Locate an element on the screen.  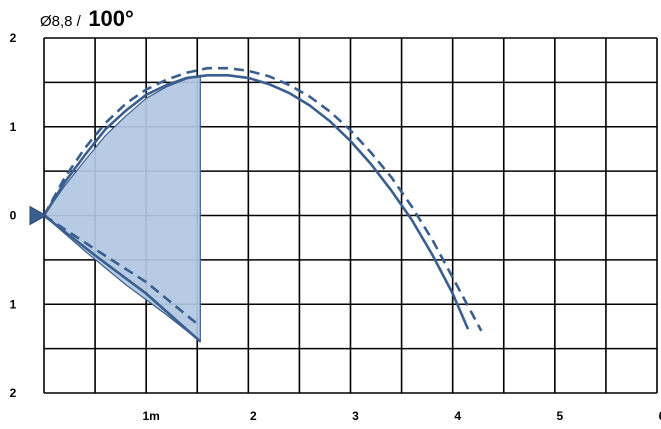
x-tick-label: 2 is located at coordinates (253, 416).